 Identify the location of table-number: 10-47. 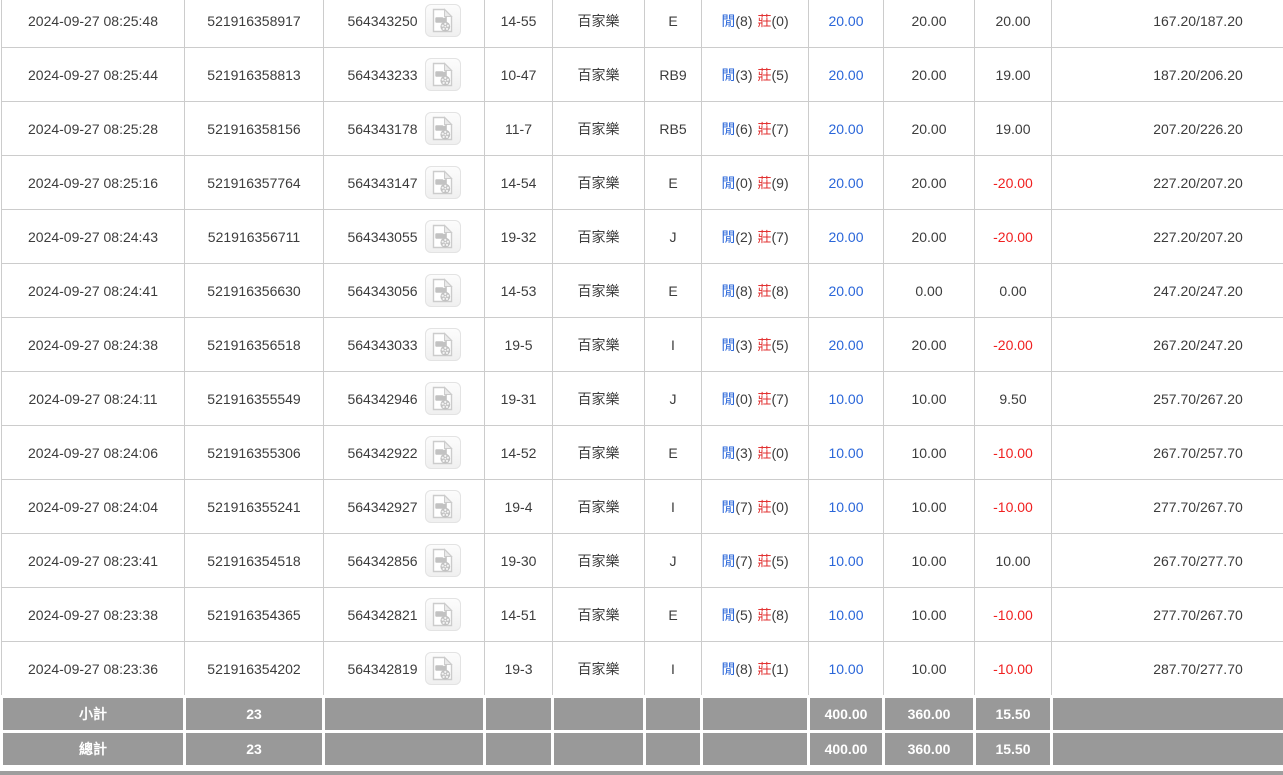
(518, 74).